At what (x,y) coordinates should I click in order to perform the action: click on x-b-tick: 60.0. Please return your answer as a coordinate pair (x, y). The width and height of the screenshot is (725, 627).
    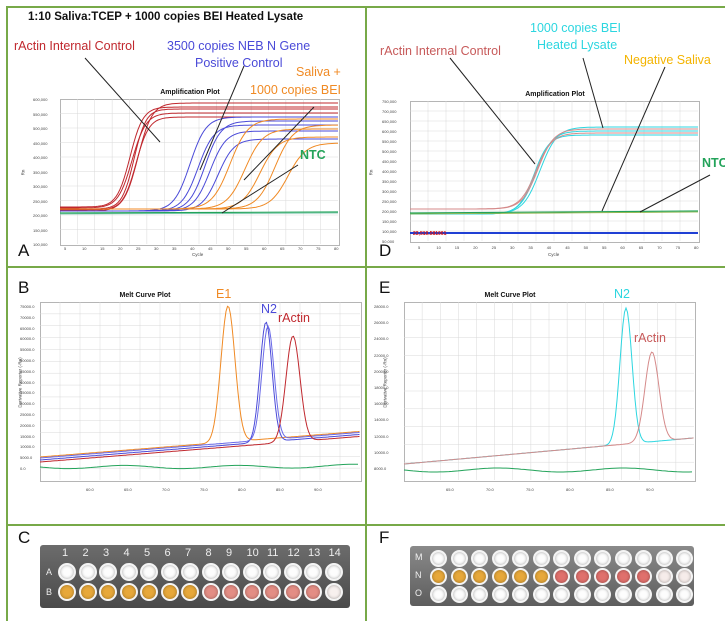
    Looking at the image, I should click on (90, 489).